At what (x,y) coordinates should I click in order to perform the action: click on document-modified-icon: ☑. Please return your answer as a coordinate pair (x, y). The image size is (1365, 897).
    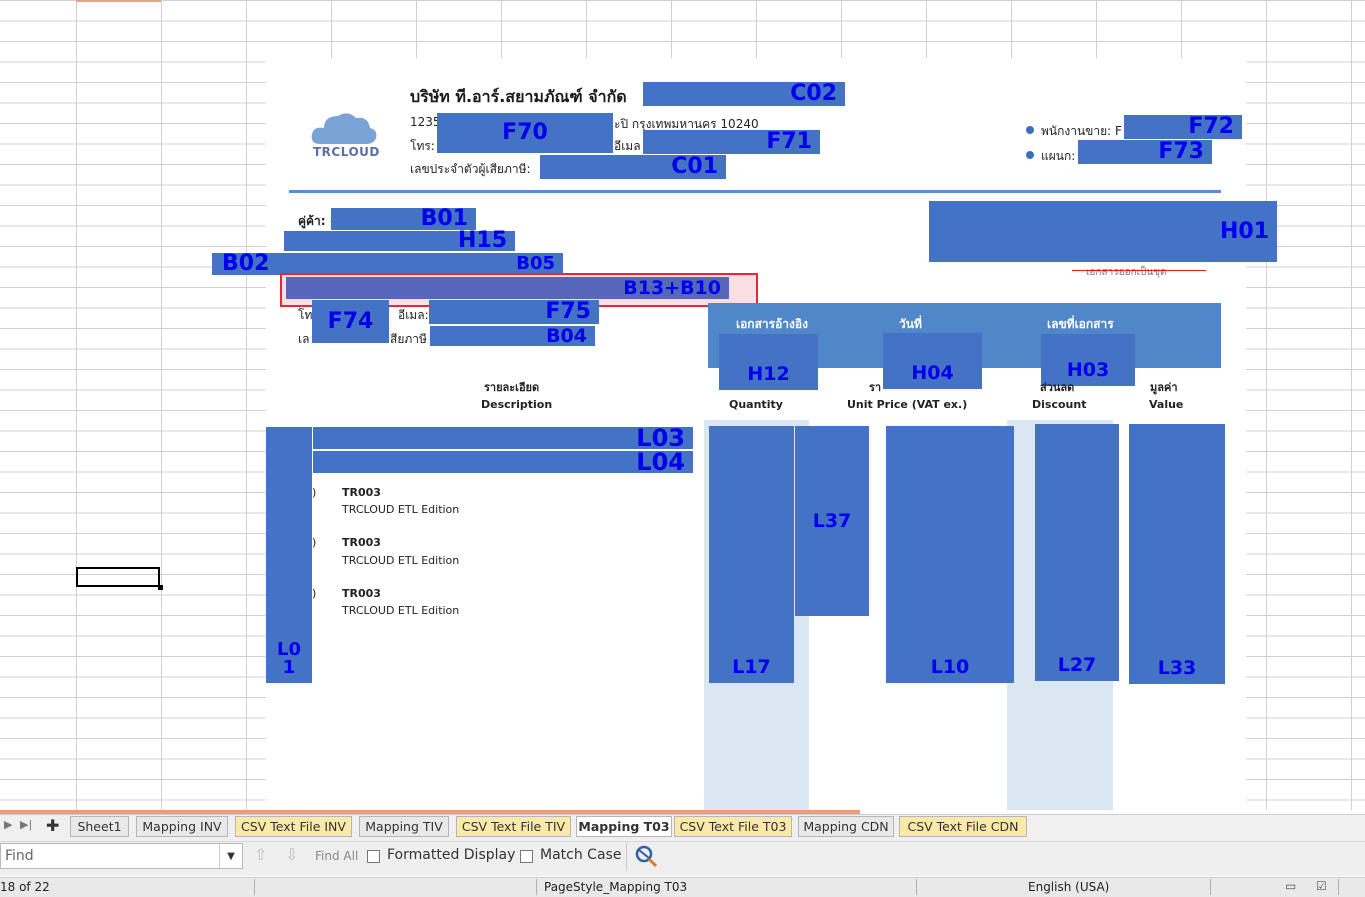
    Looking at the image, I should click on (1321, 886).